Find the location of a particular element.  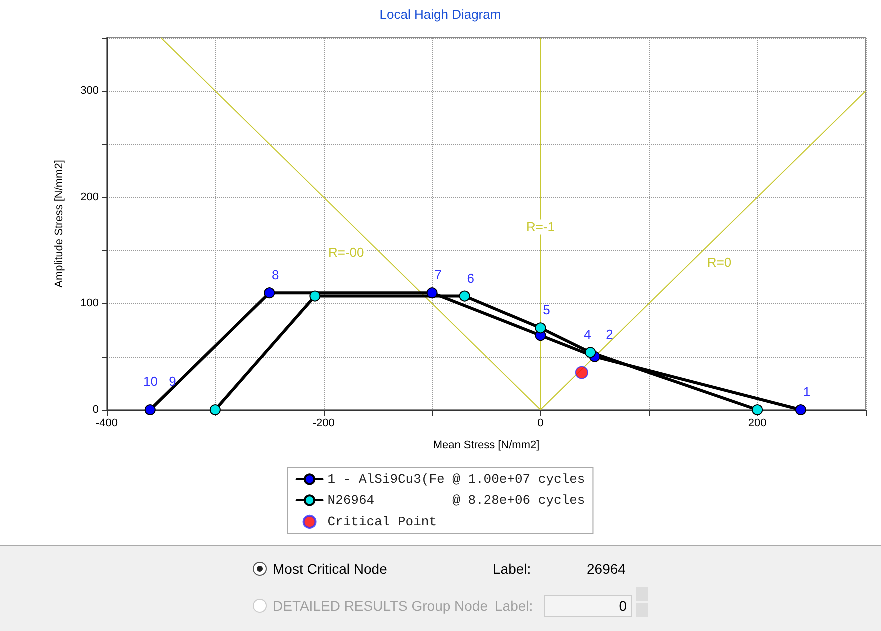

annotation: 4 is located at coordinates (588, 334).